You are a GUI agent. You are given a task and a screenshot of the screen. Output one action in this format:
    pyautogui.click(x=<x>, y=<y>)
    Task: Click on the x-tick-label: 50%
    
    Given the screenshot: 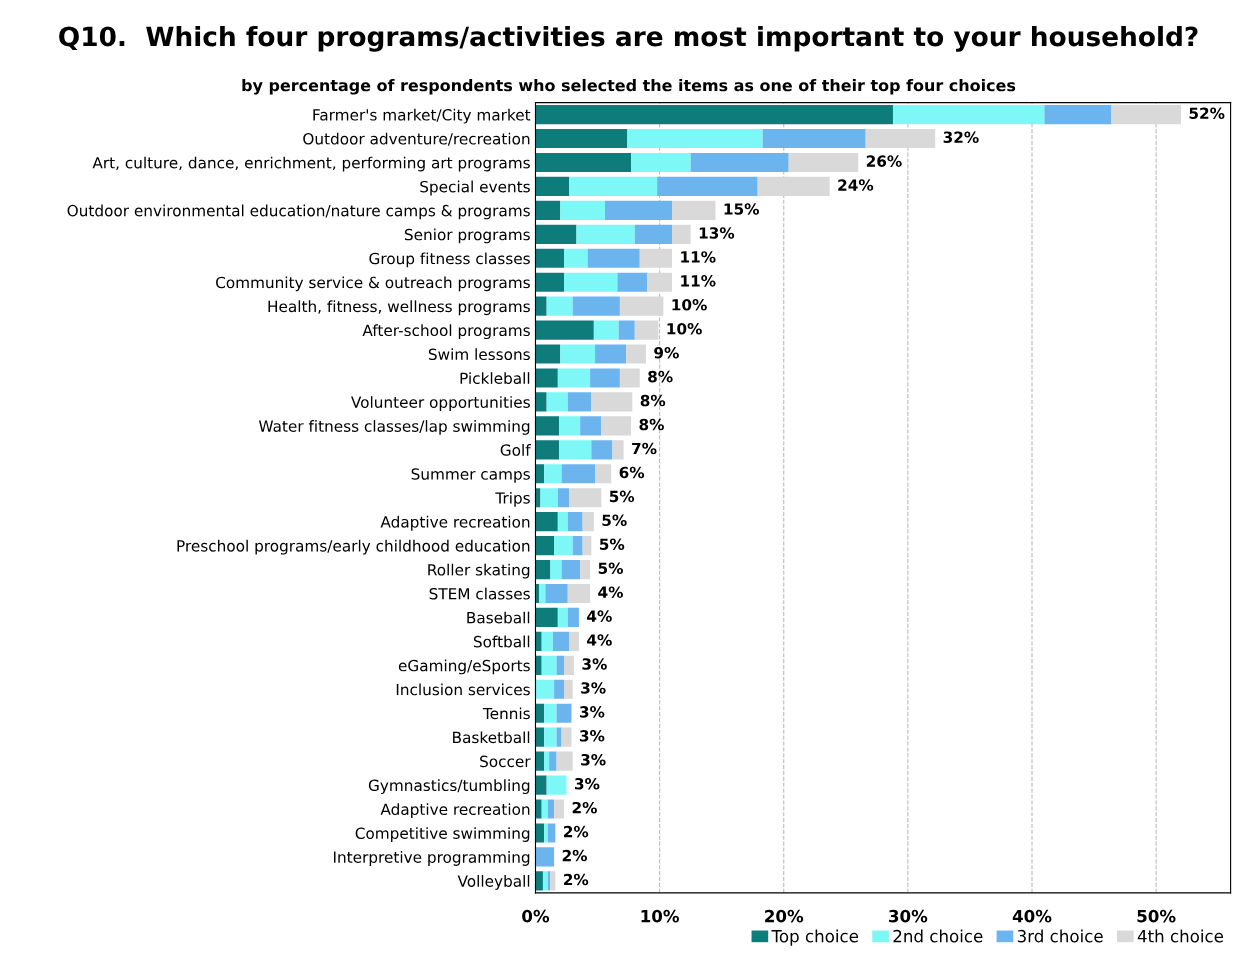 What is the action you would take?
    pyautogui.click(x=1156, y=916)
    